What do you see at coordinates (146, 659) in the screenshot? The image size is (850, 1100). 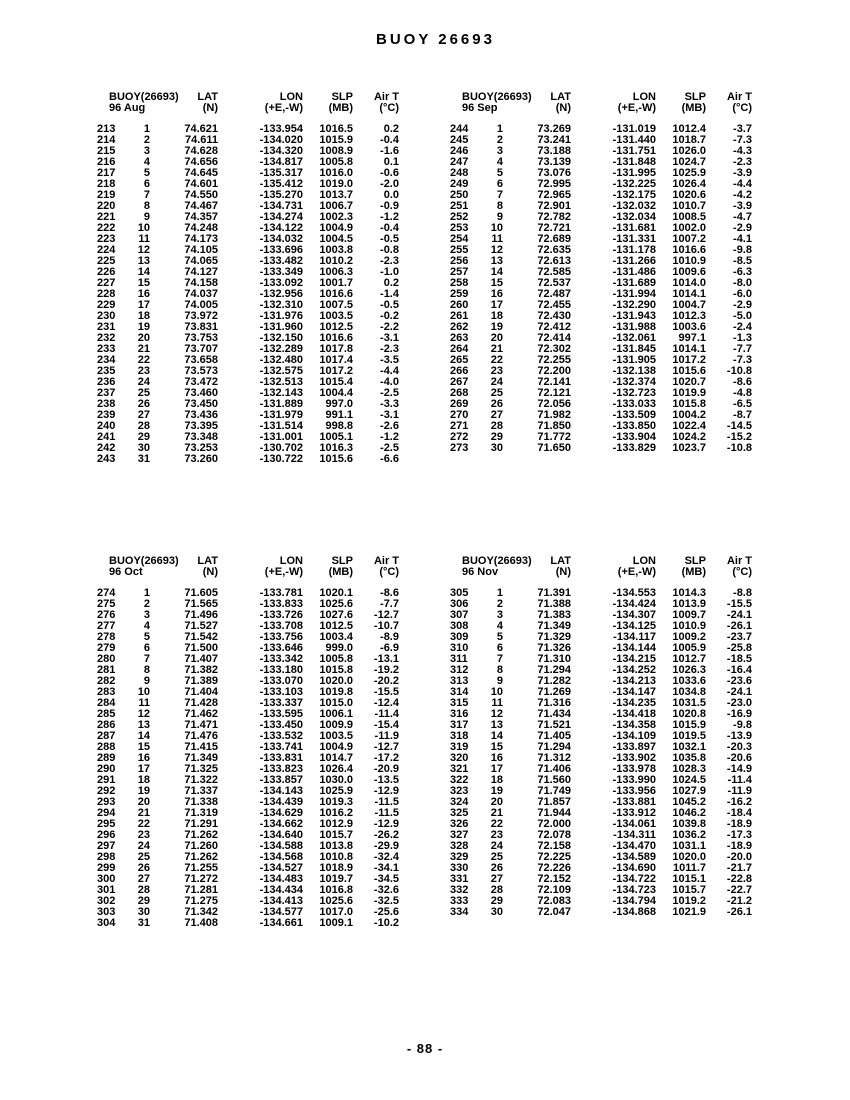 I see `table-cell: 7` at bounding box center [146, 659].